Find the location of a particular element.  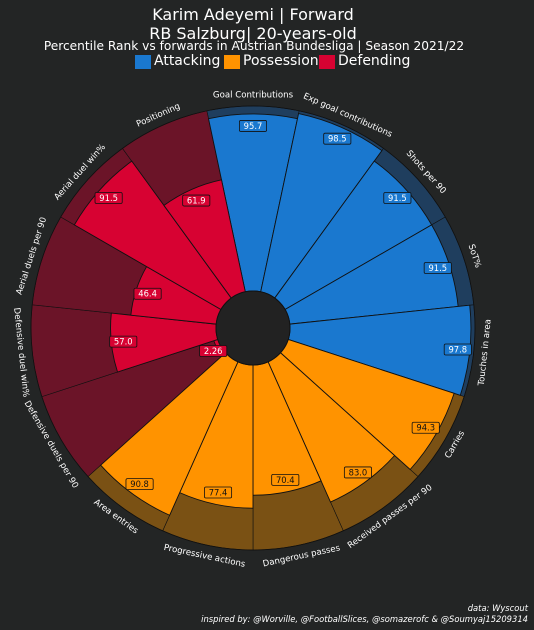

value-box-touches-in-area is located at coordinates (457, 349).